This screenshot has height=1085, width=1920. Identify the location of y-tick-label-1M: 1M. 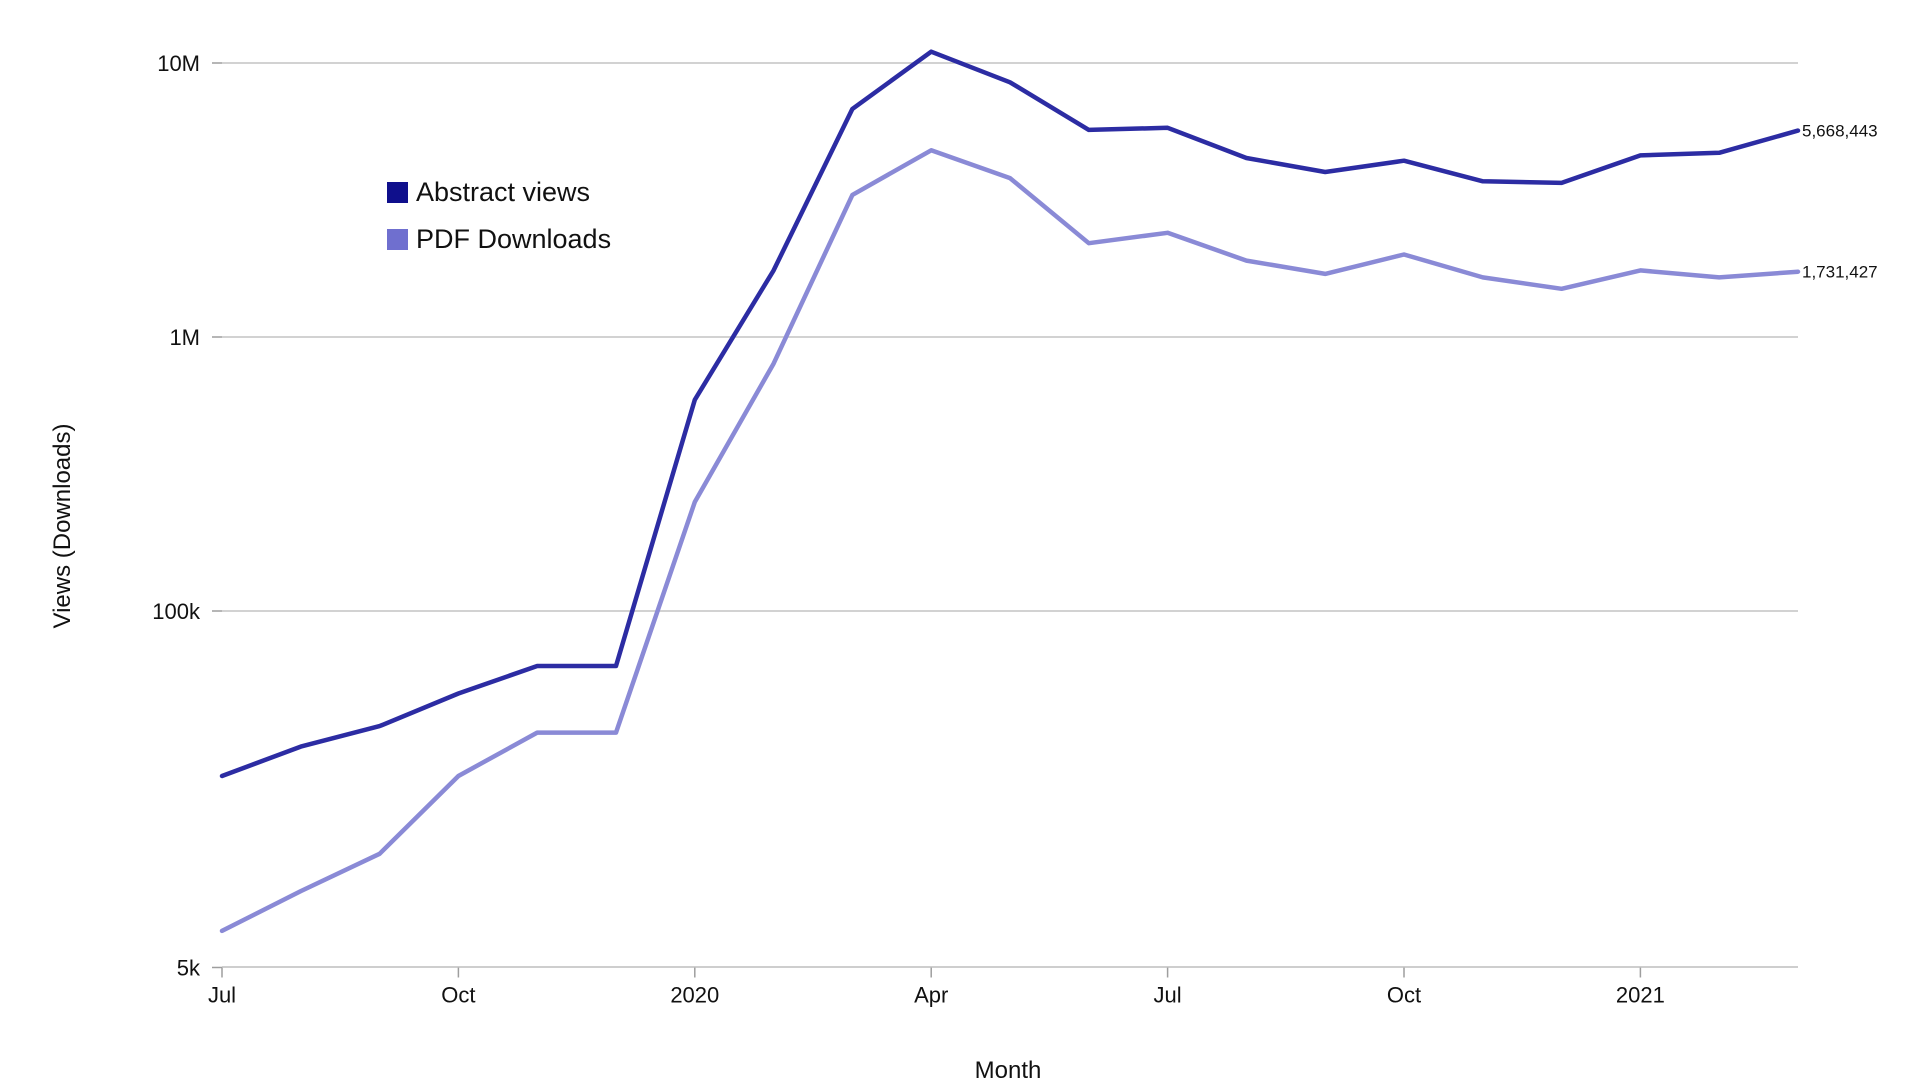
(184, 337).